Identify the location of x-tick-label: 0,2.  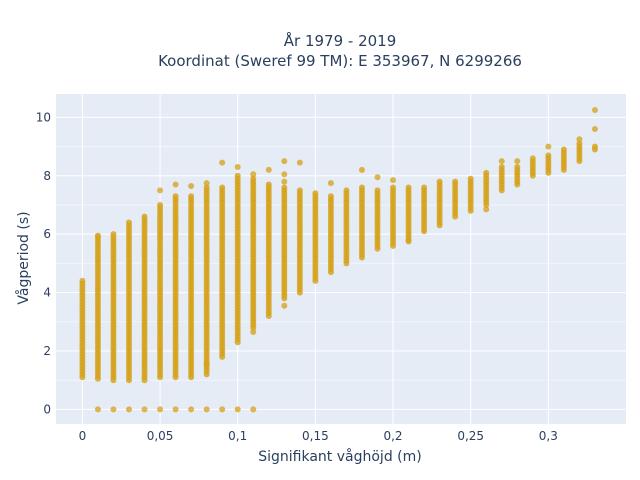
(392, 436).